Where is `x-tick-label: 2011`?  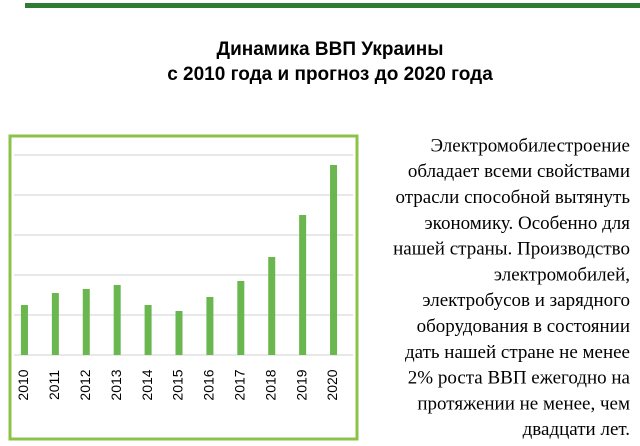
x-tick-label: 2011 is located at coordinates (54, 385).